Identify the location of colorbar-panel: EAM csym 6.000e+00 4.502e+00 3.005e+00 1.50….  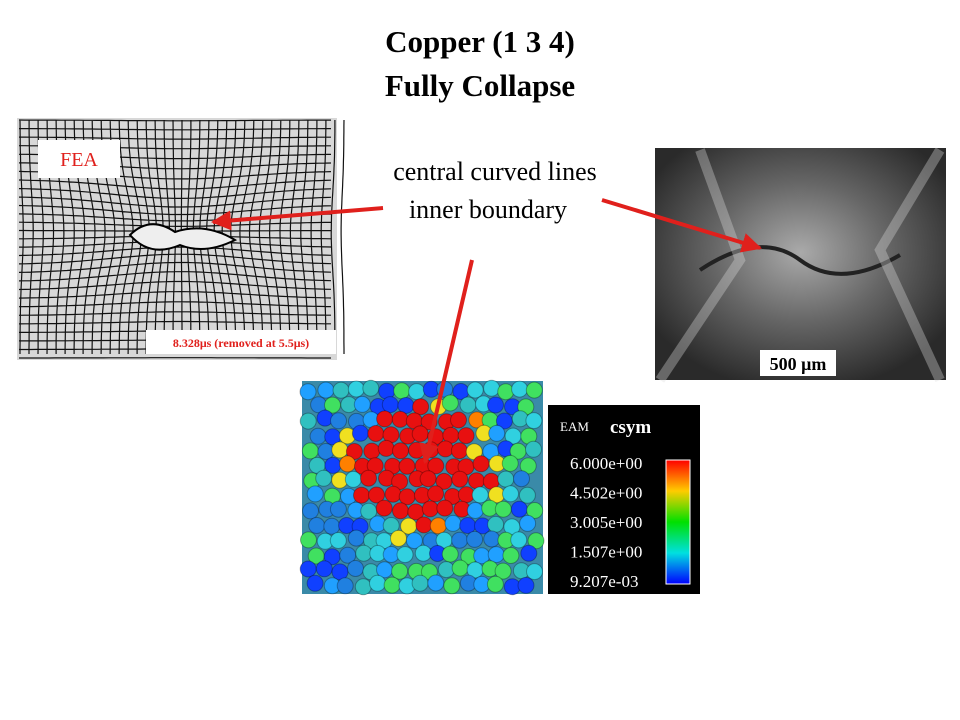
(624, 499).